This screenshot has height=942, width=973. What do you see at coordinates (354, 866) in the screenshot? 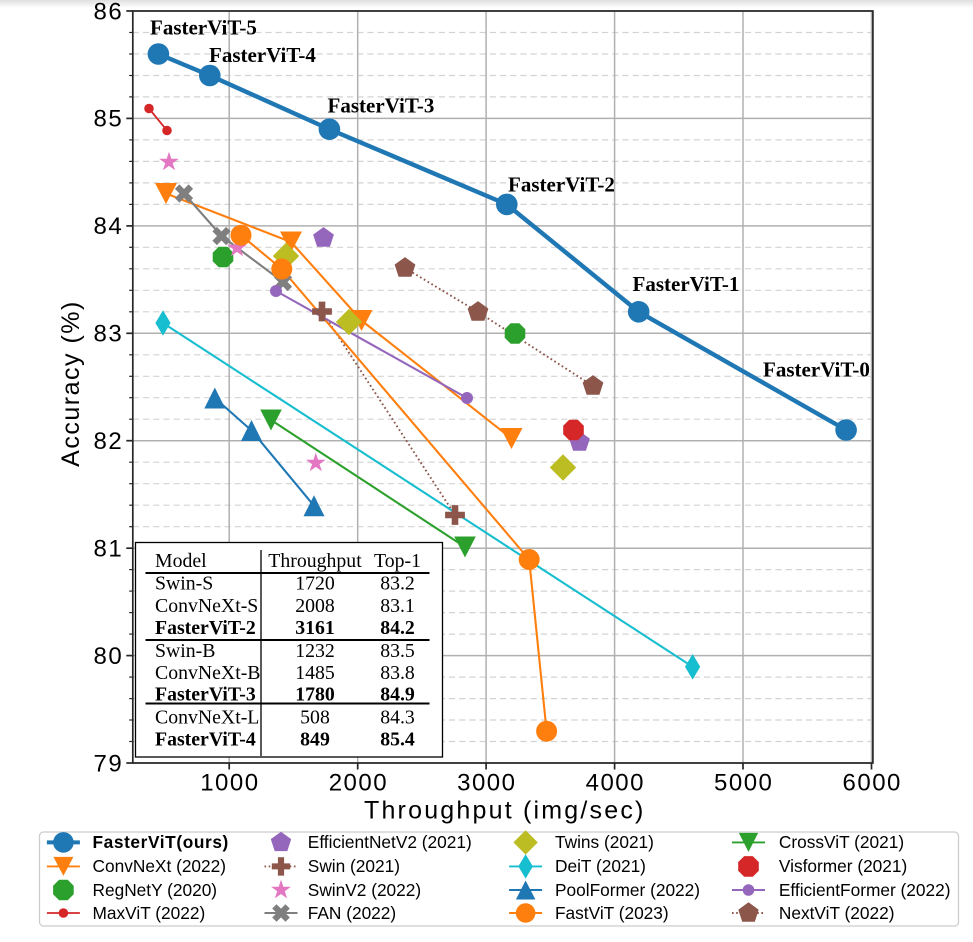
I see `svg-text: Swin (2021)` at bounding box center [354, 866].